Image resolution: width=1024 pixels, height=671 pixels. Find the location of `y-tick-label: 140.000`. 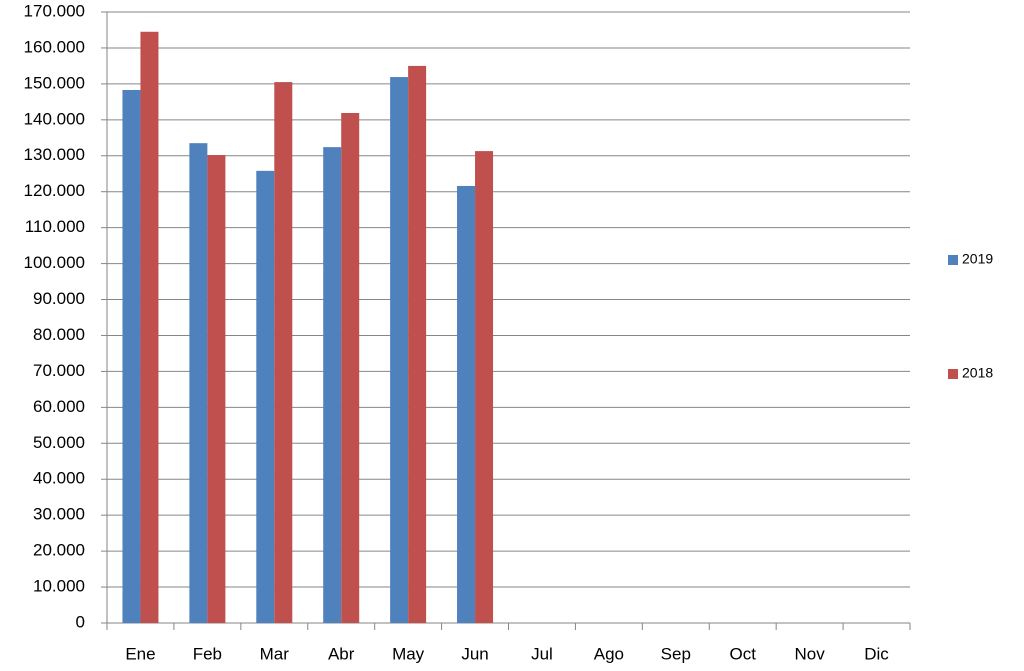

y-tick-label: 140.000 is located at coordinates (54, 118).